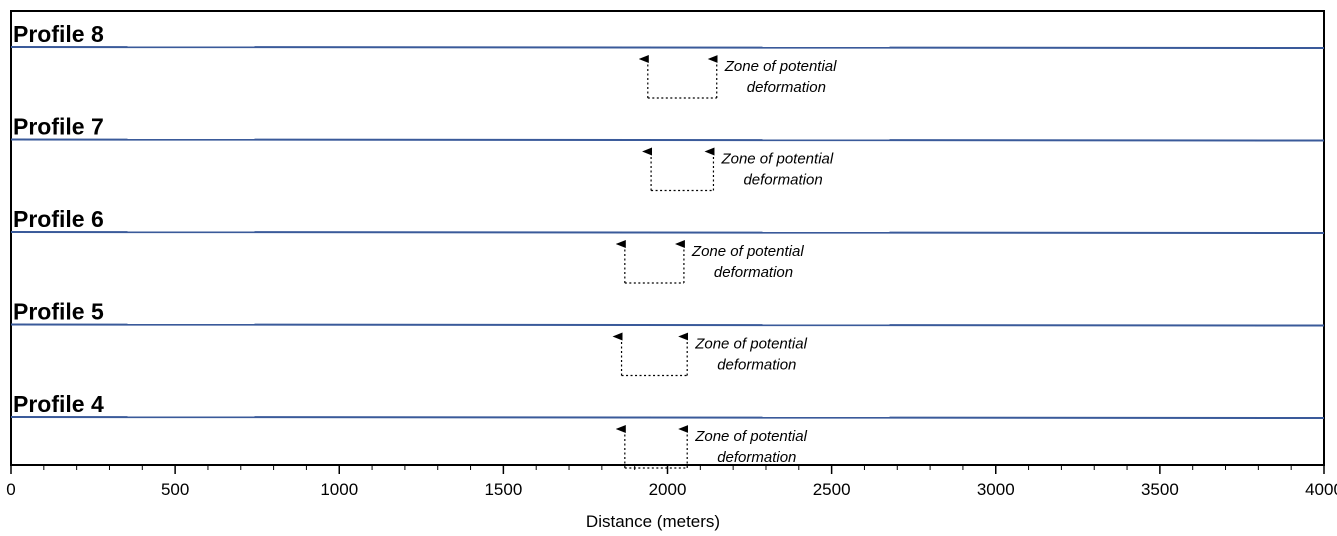  I want to click on x-axis: 0 500 1000 1500 2000 2500 3000 3500 4000, so click(671, 482).